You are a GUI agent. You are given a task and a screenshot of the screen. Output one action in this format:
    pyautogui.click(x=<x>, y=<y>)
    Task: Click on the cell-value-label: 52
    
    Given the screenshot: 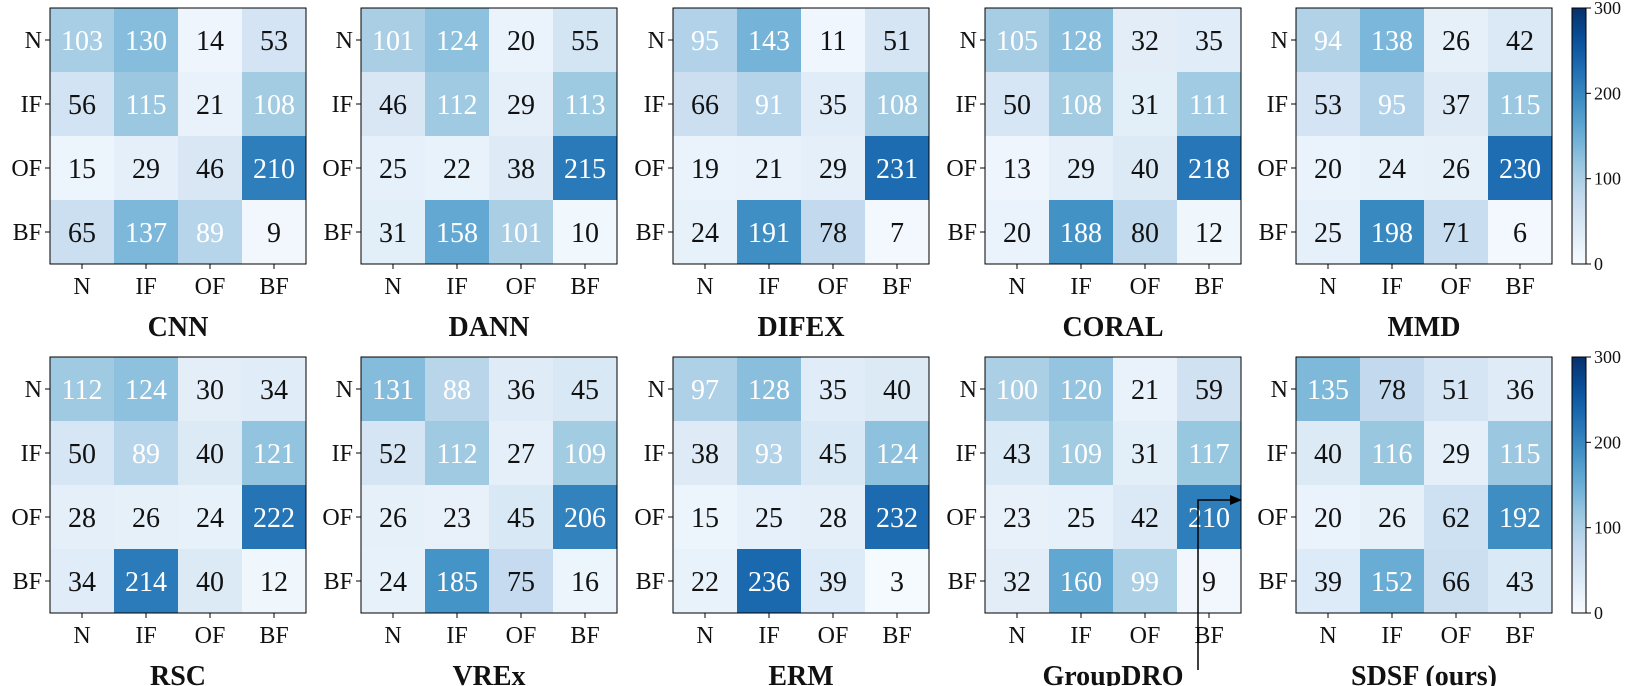 What is the action you would take?
    pyautogui.click(x=393, y=454)
    